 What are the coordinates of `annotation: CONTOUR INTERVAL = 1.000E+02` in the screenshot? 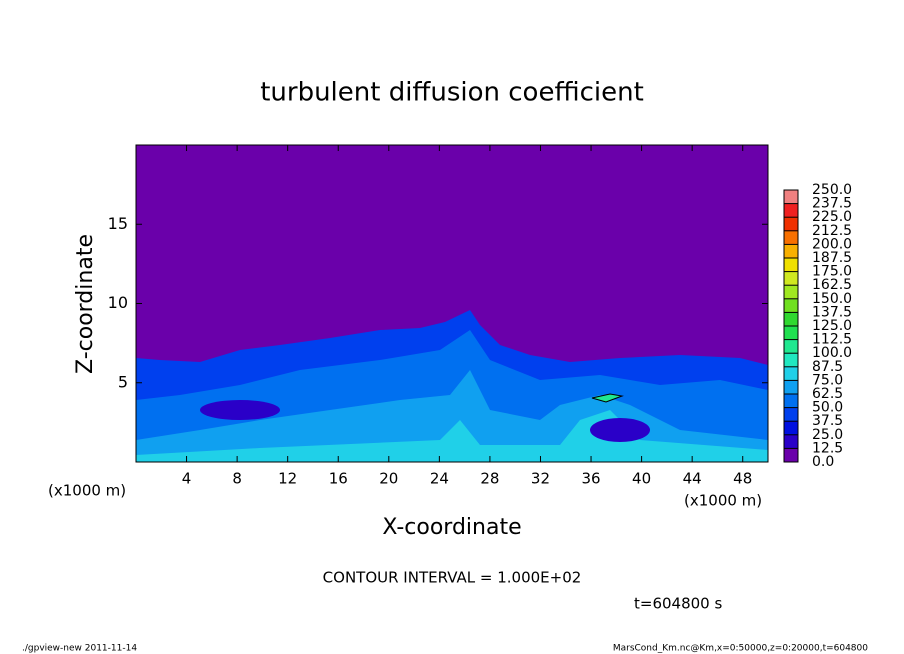 It's located at (452, 578).